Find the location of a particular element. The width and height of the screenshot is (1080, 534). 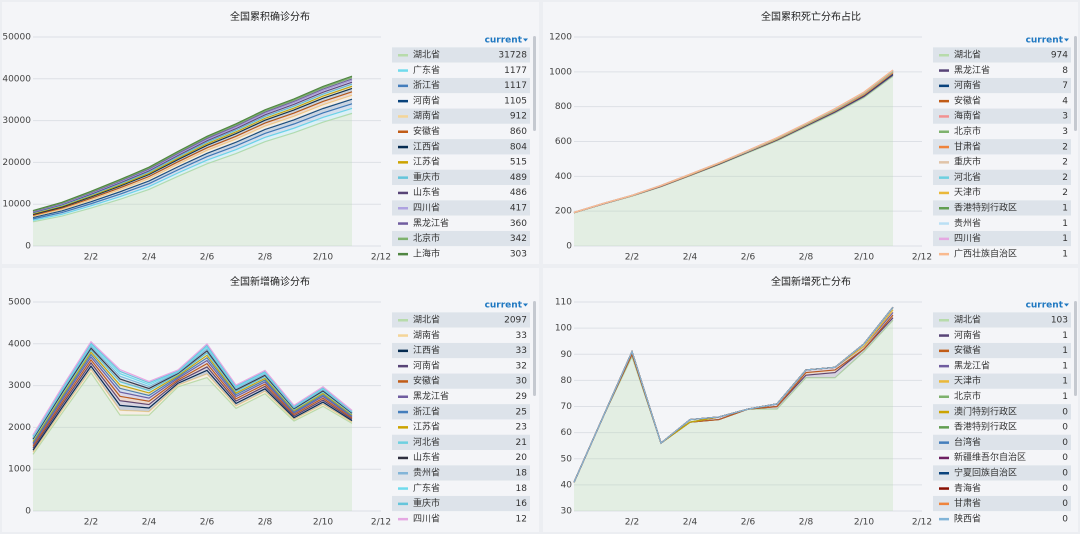

legend-name: 广西壮族自治区 is located at coordinates (985, 253).